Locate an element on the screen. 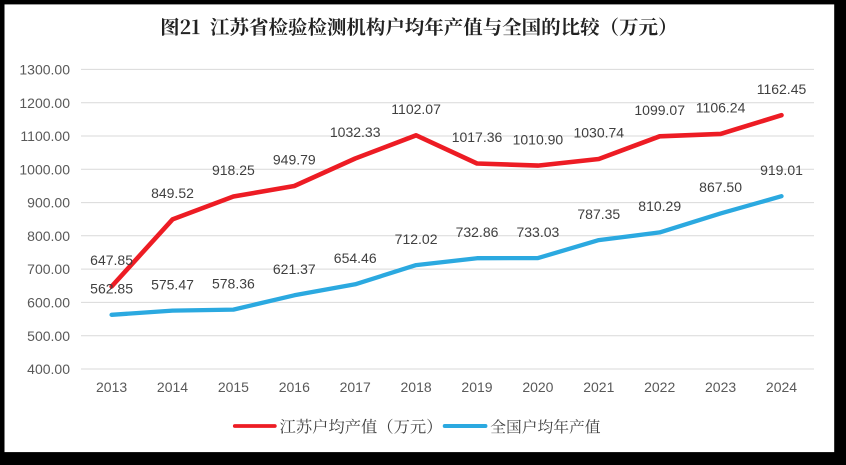  svg-text: 2022 is located at coordinates (659, 387).